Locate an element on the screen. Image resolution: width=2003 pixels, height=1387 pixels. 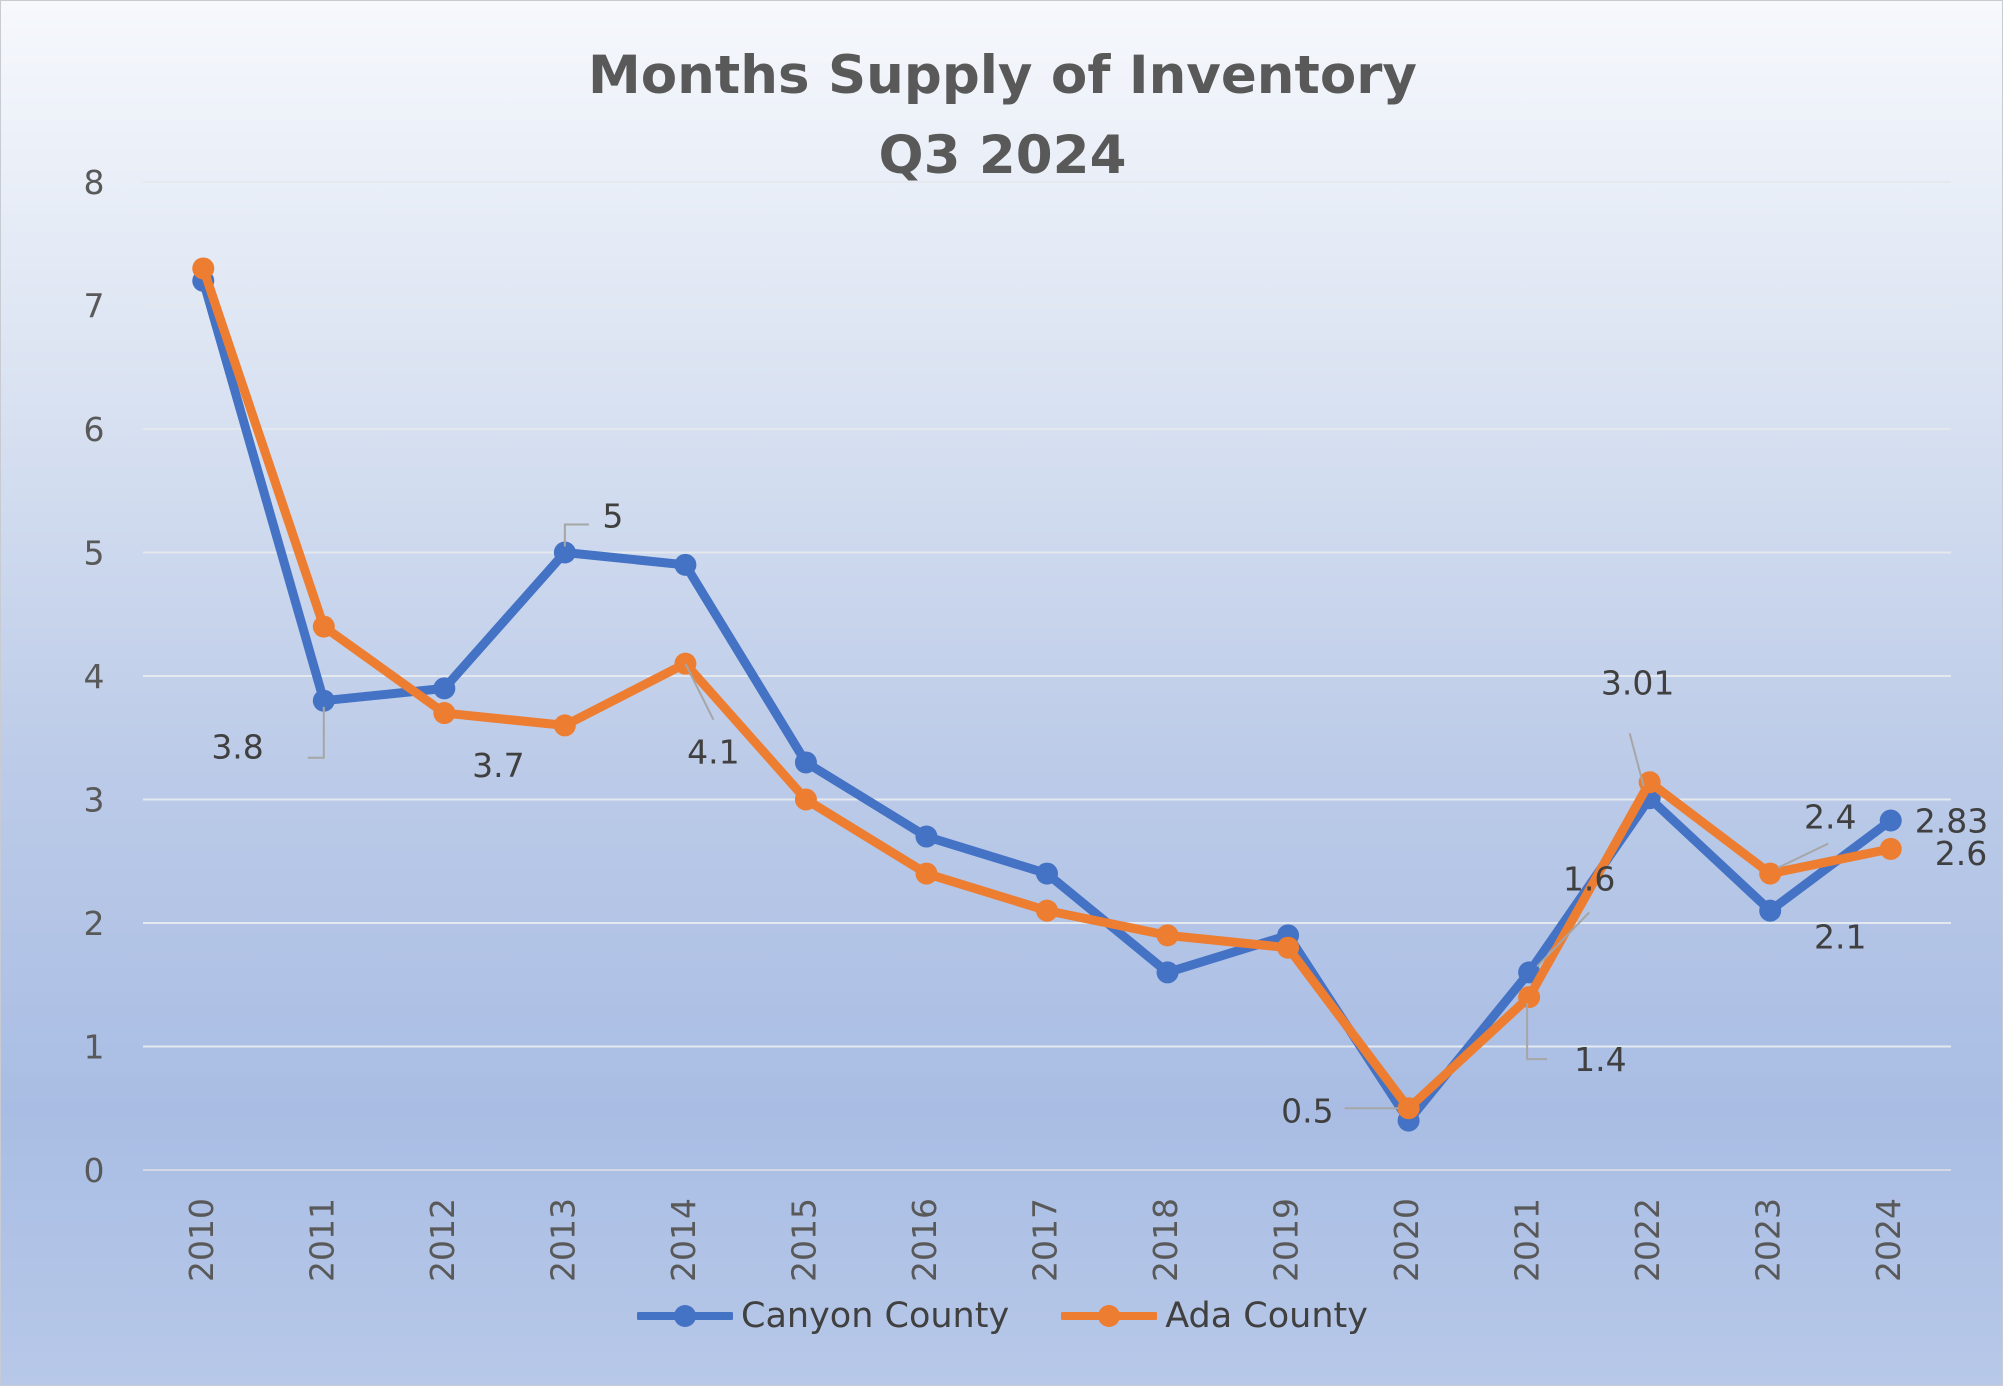
chart-subtitle: Q3 2024 is located at coordinates (1002, 155).